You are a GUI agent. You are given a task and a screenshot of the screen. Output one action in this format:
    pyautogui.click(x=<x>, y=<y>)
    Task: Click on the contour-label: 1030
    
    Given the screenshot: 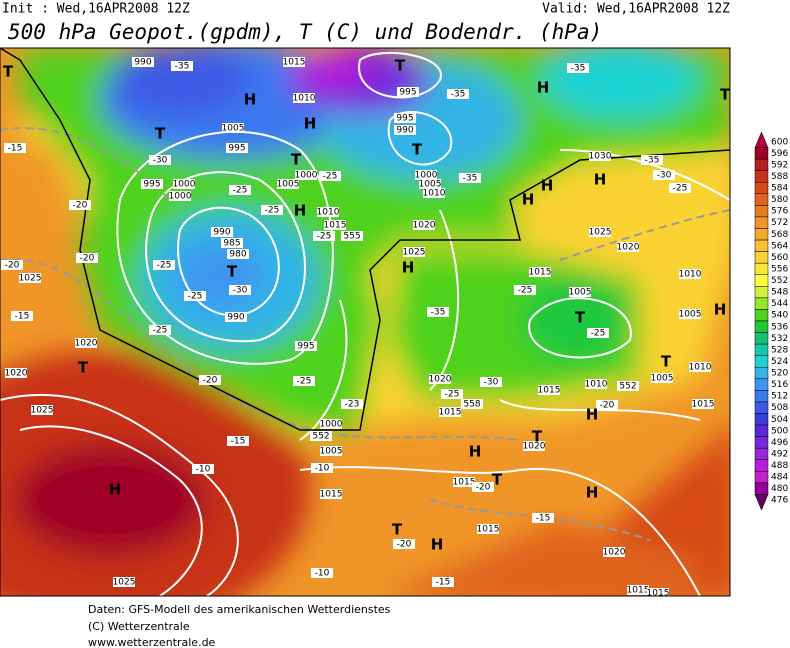 What is the action you would take?
    pyautogui.click(x=600, y=157)
    